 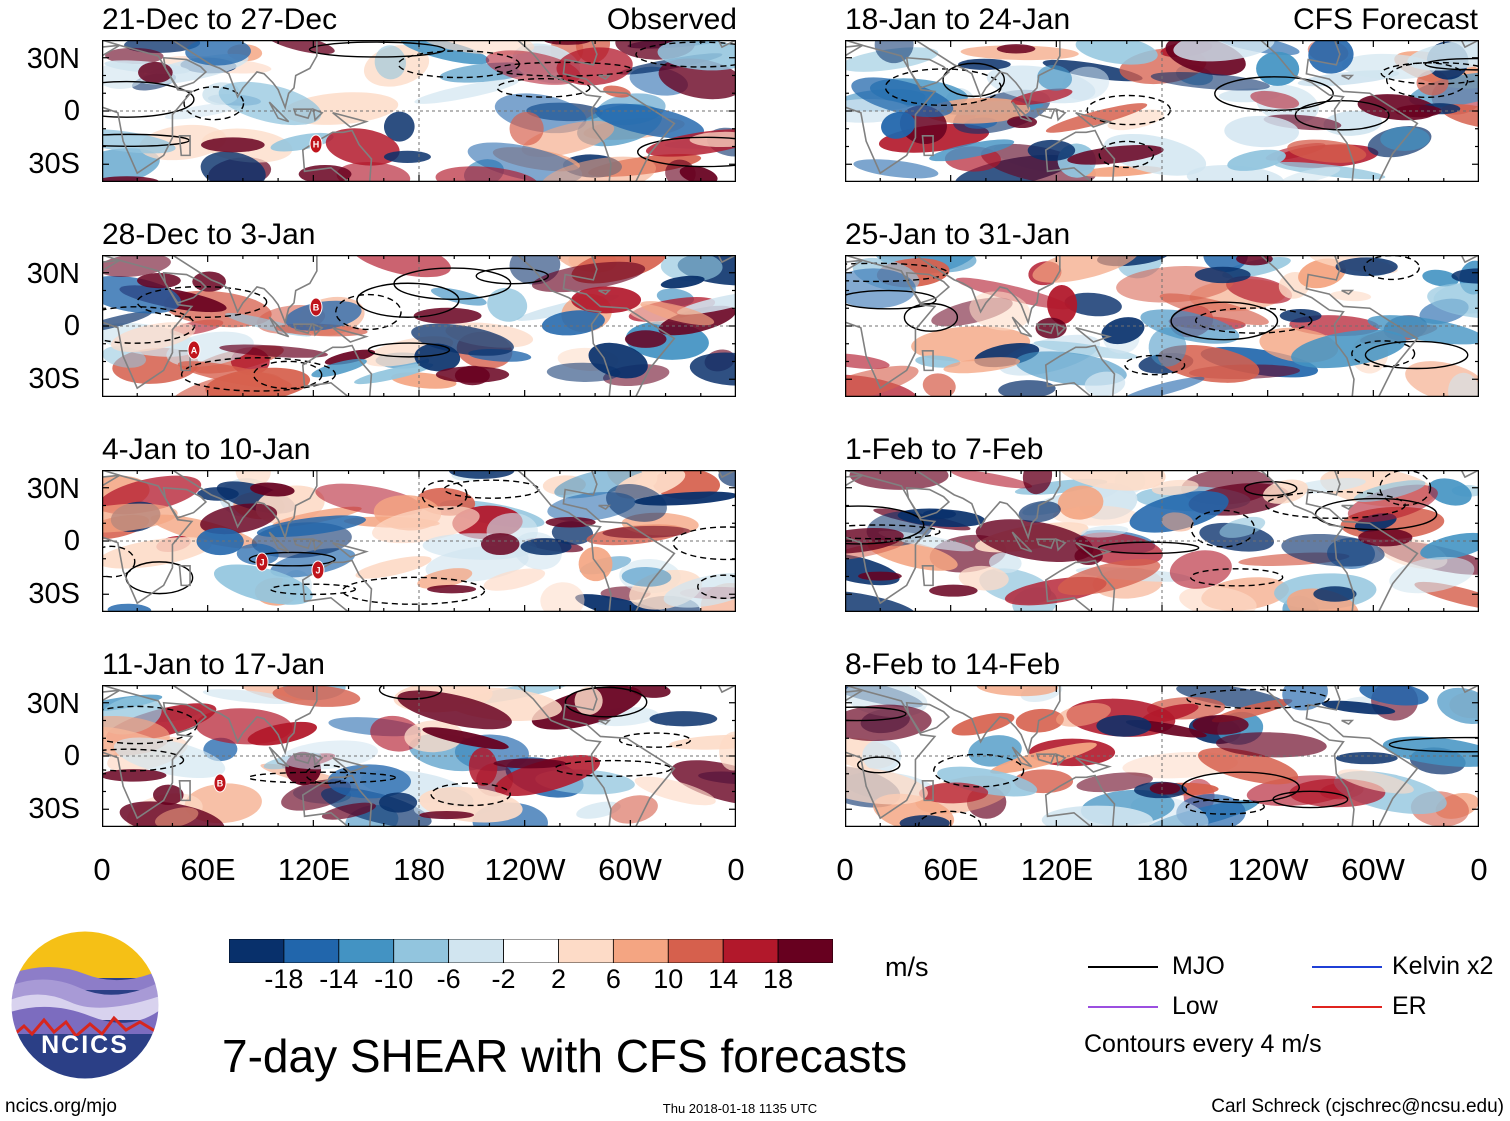 I want to click on lon-label-60e: 60E, so click(x=208, y=869).